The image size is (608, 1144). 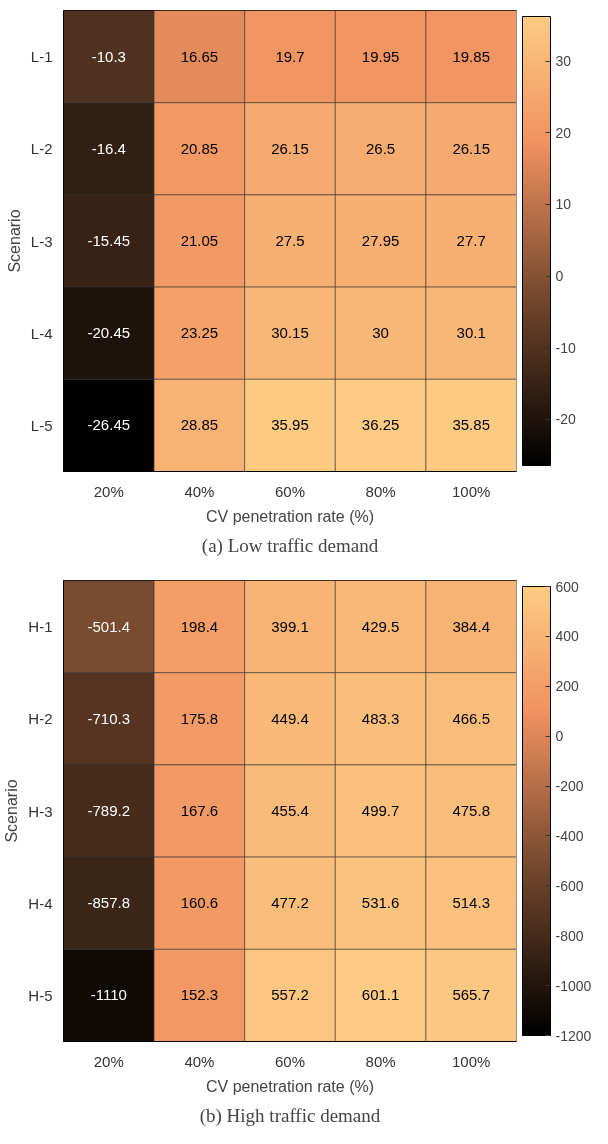 I want to click on data-label: 36.25, so click(x=380, y=425).